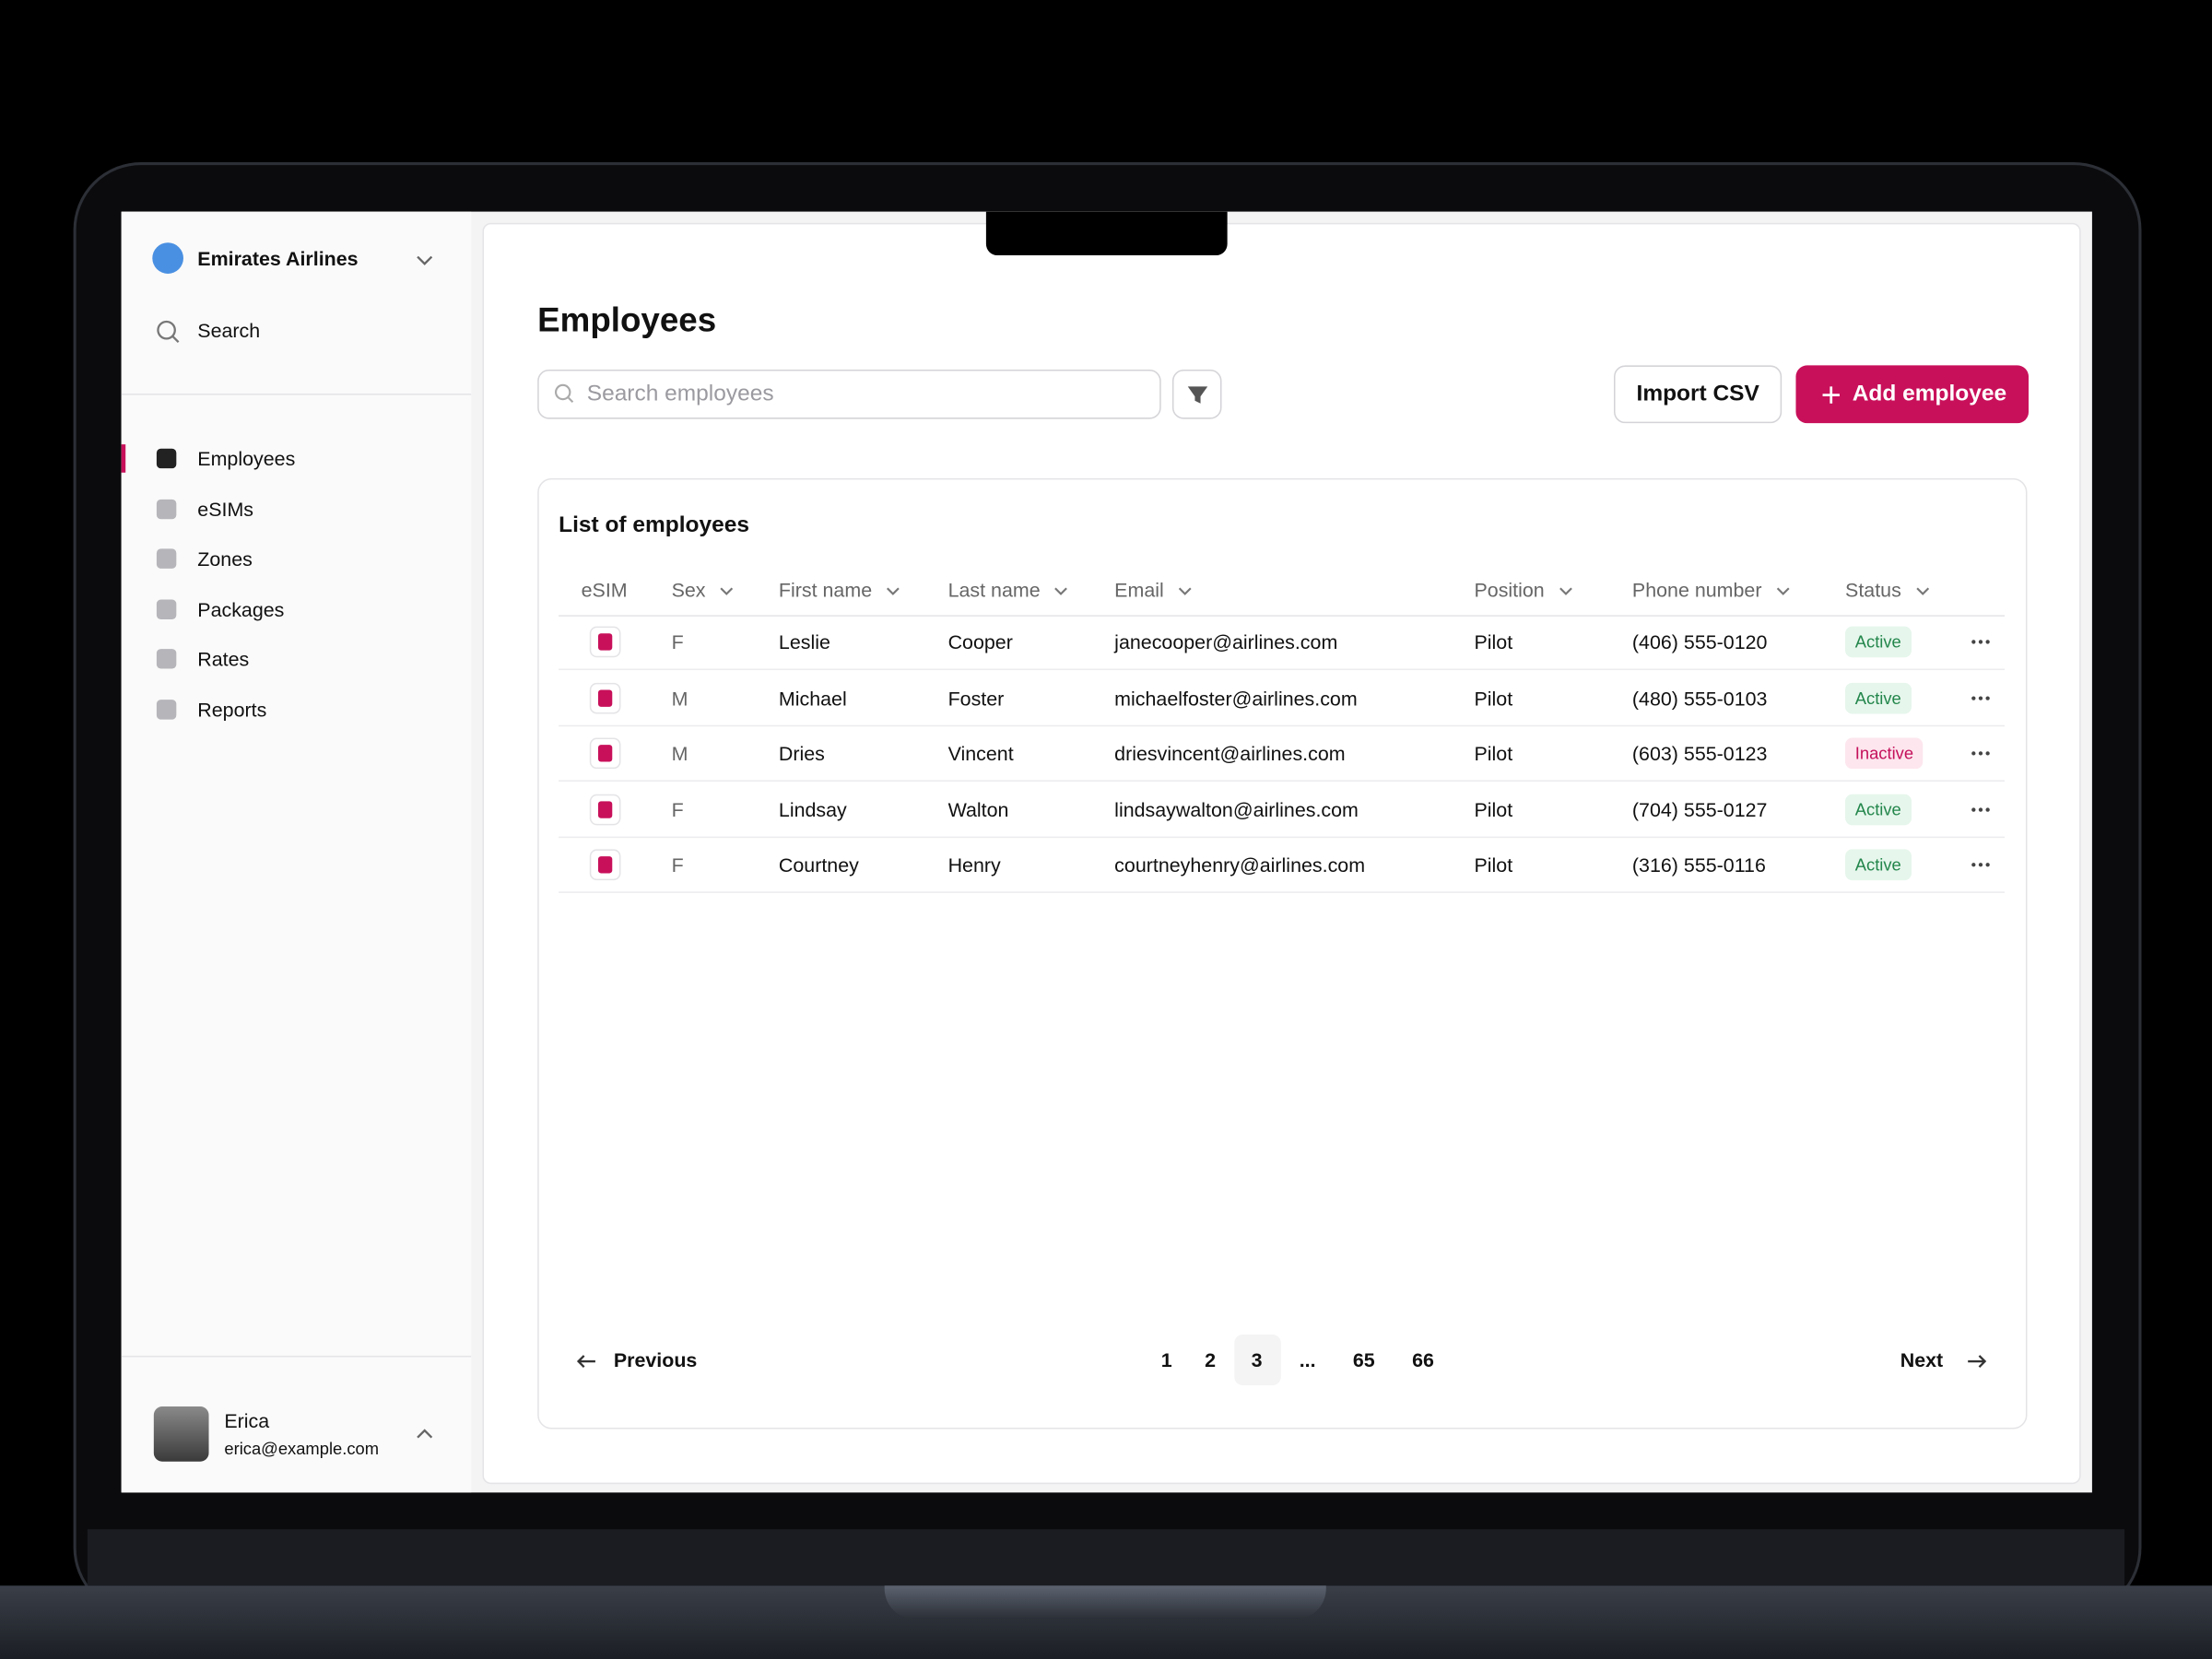  What do you see at coordinates (168, 331) in the screenshot?
I see `search-icon` at bounding box center [168, 331].